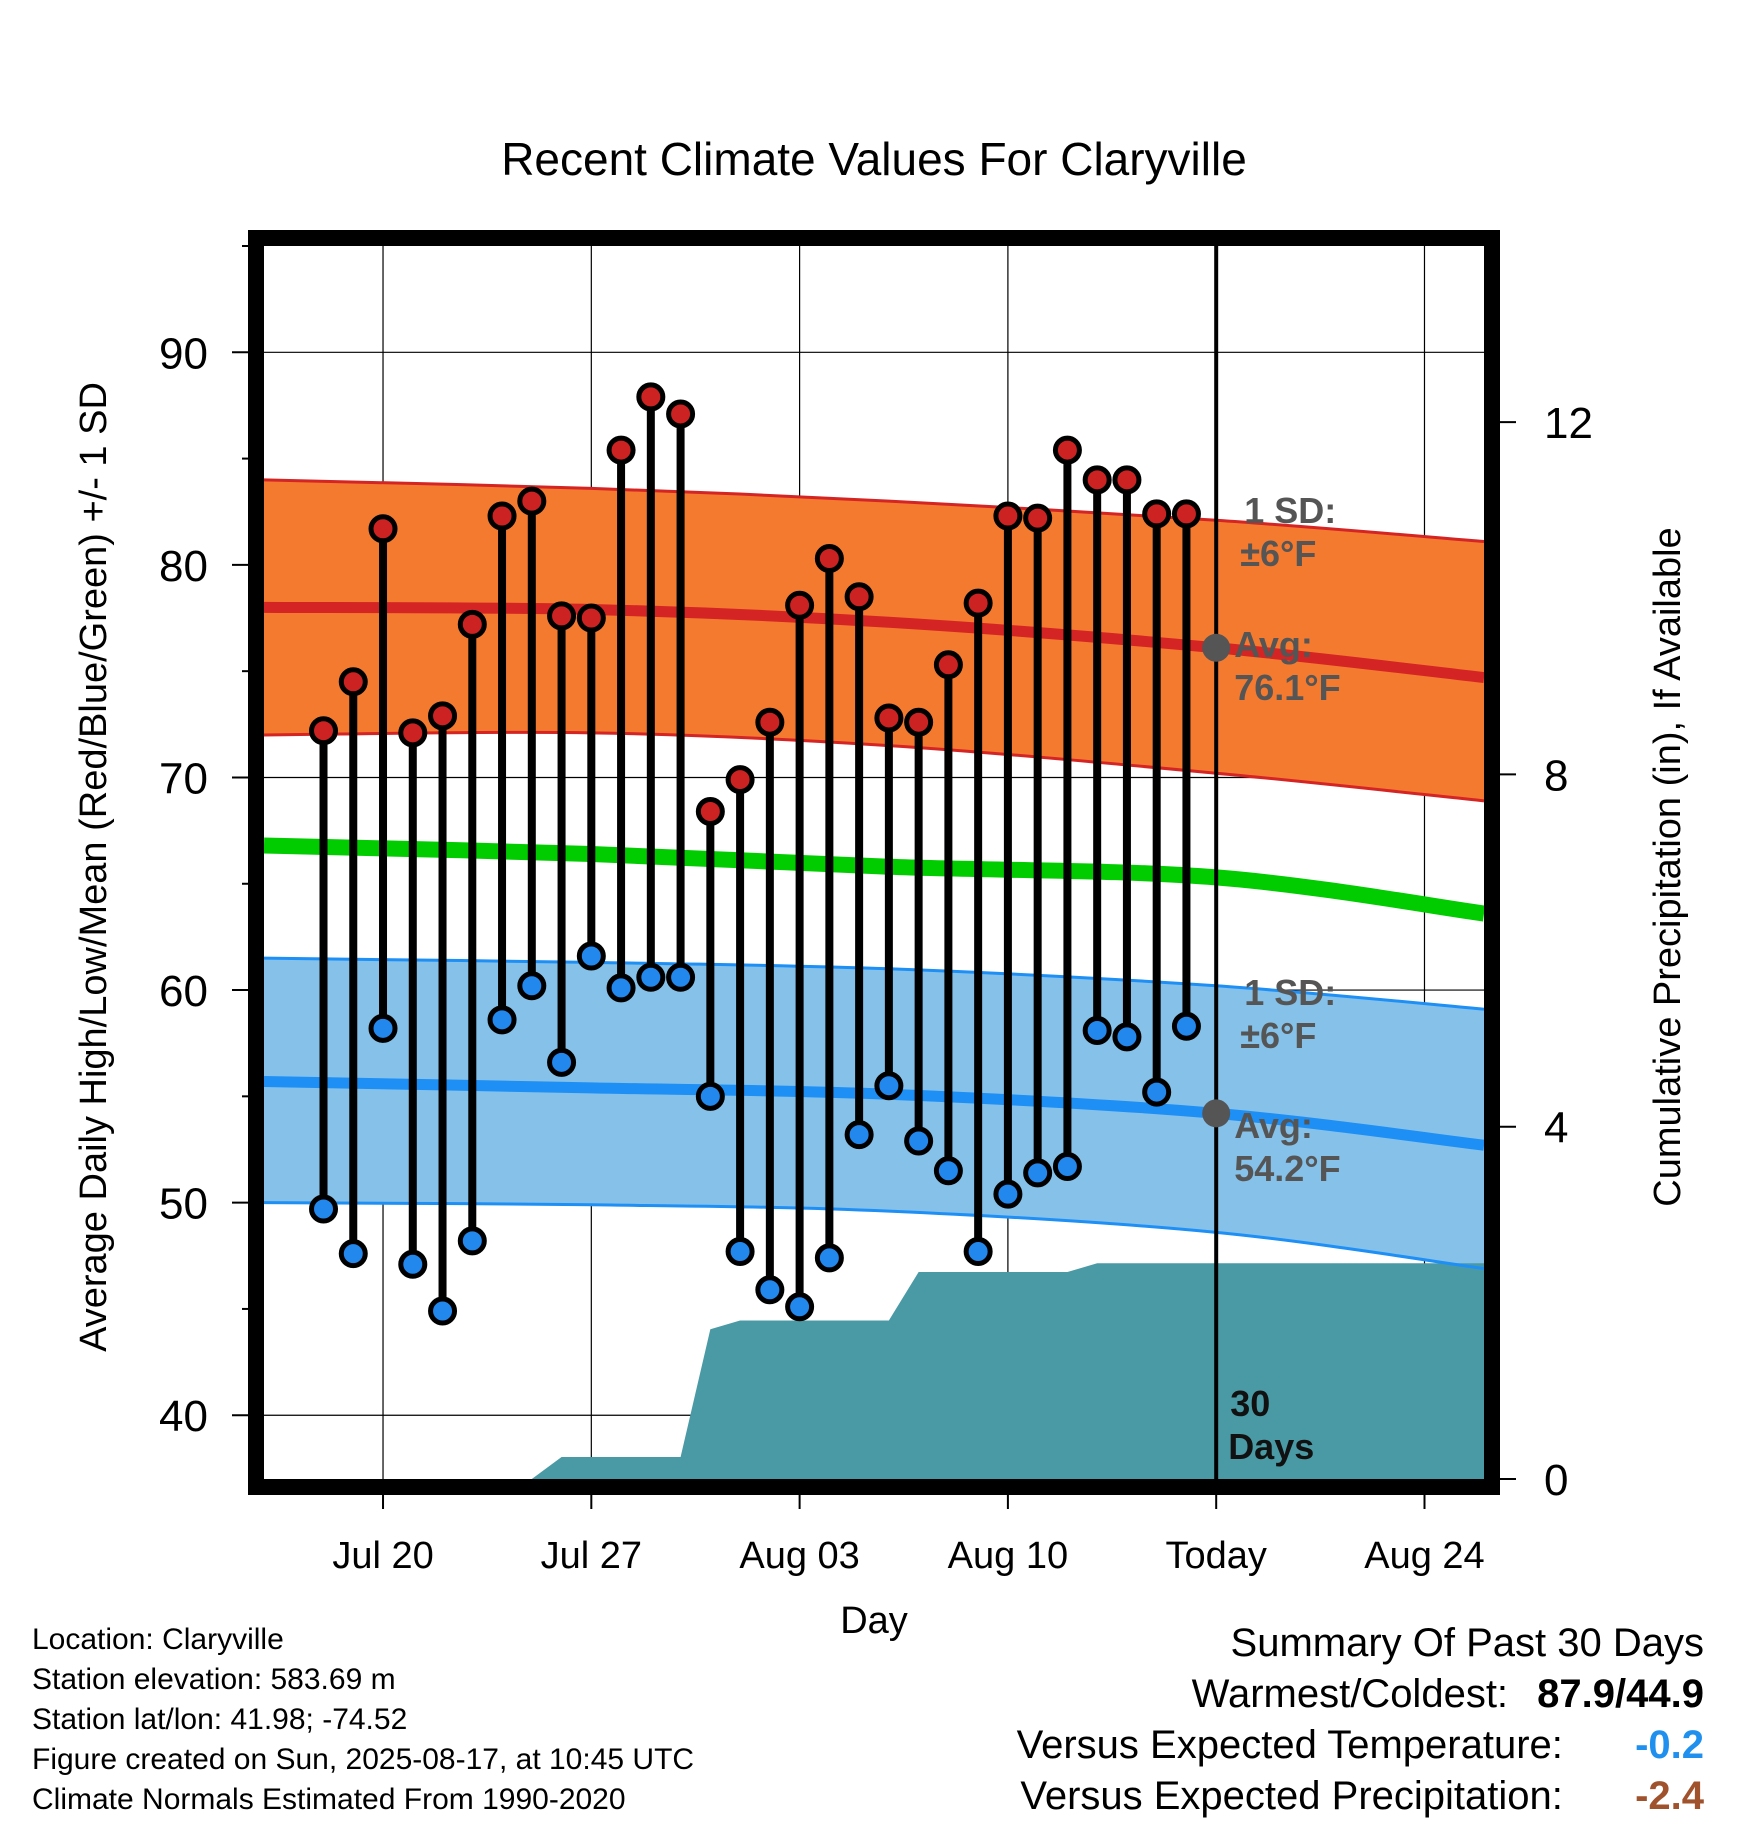 The width and height of the screenshot is (1748, 1828). What do you see at coordinates (1273, 644) in the screenshot?
I see `high-avg-label: Avg:` at bounding box center [1273, 644].